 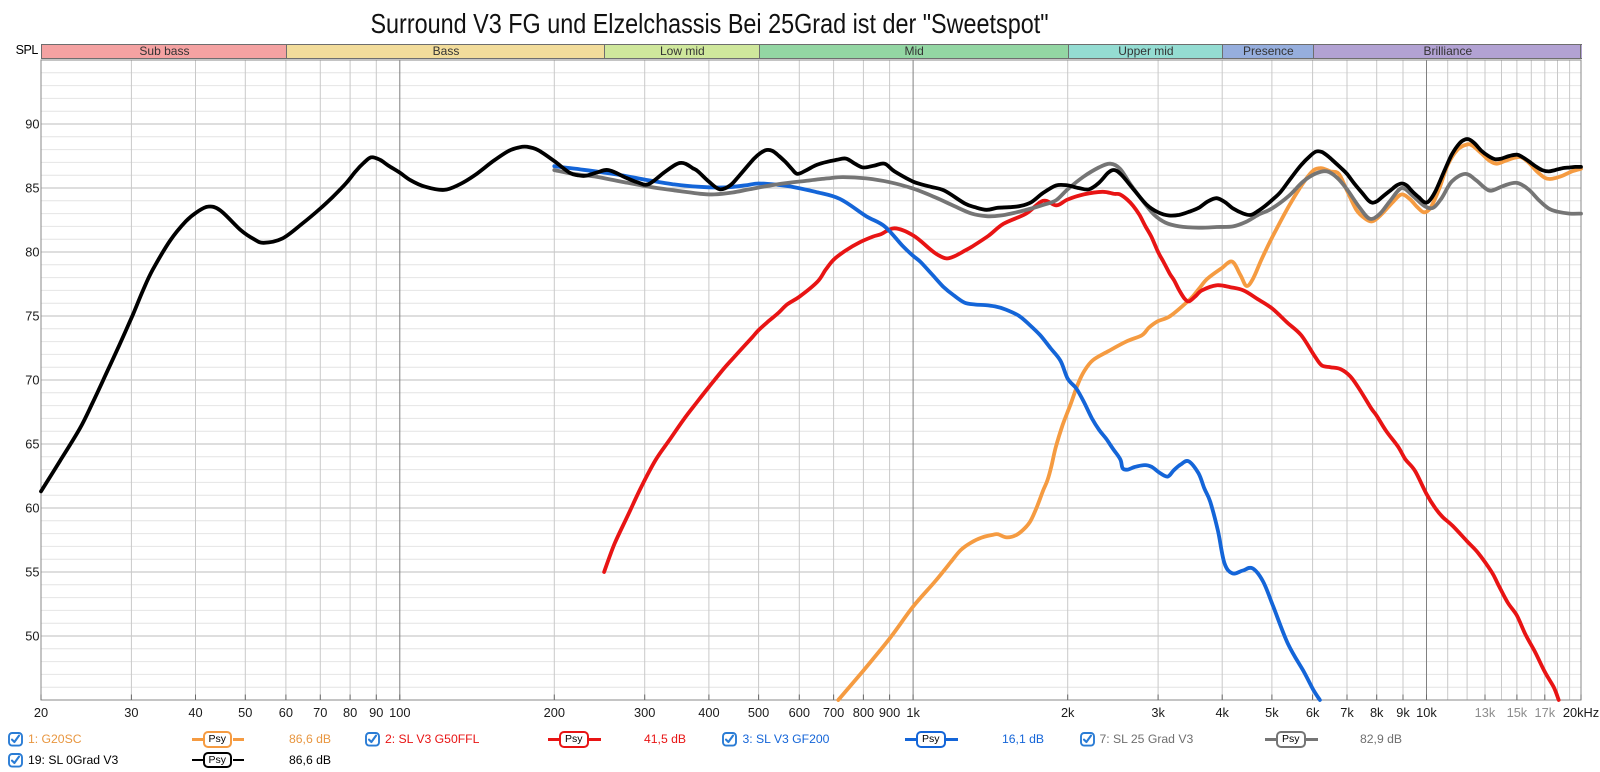 I want to click on svg-text: 4k, so click(x=1222, y=712).